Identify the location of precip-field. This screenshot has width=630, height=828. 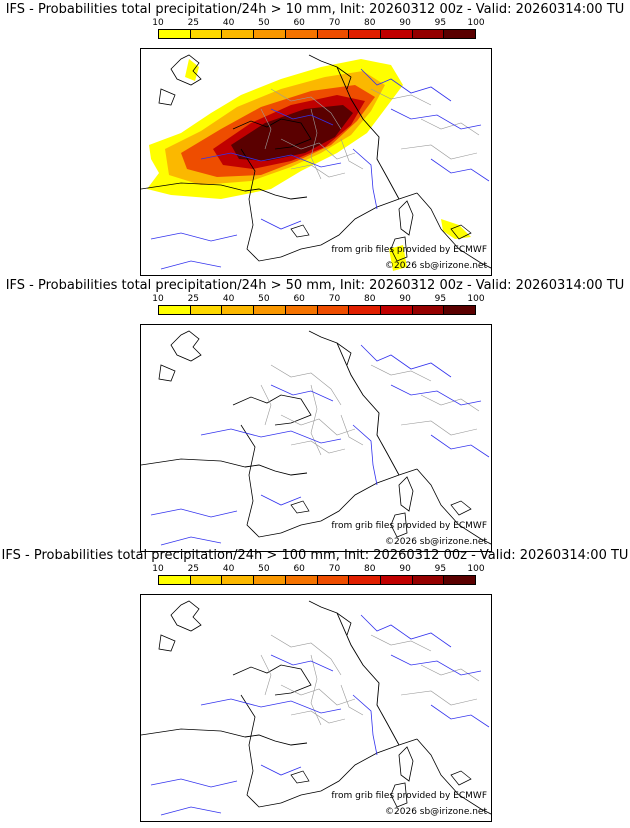
(309, 165).